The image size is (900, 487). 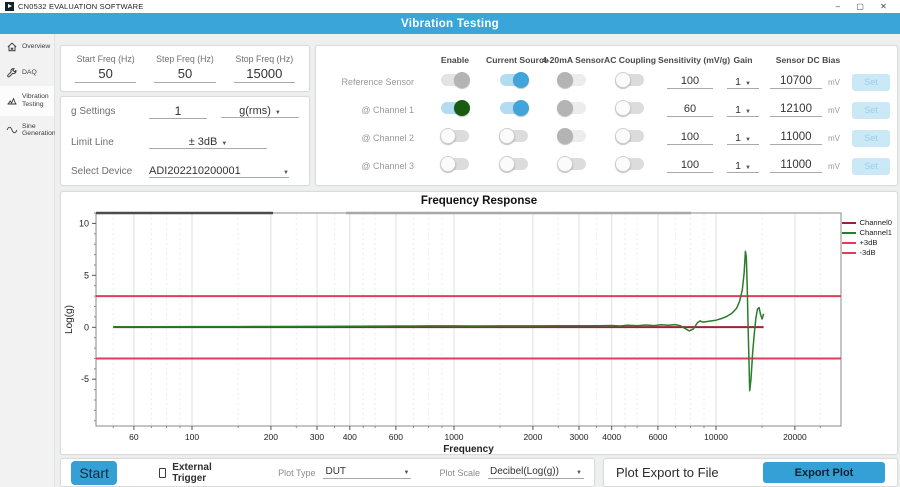 What do you see at coordinates (27, 73) in the screenshot?
I see `sidebar-item-daq: DAQ` at bounding box center [27, 73].